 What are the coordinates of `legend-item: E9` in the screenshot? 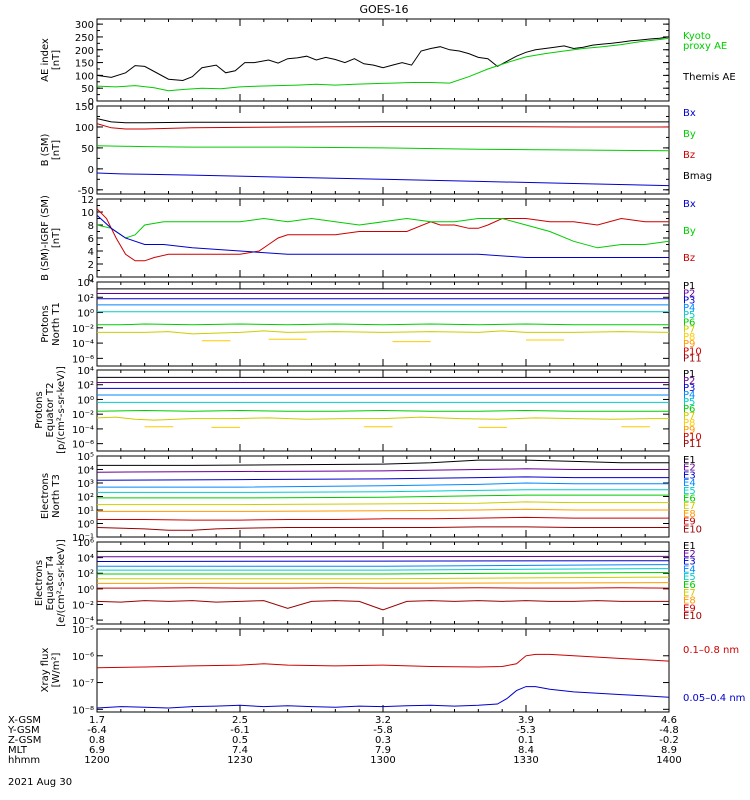 It's located at (689, 522).